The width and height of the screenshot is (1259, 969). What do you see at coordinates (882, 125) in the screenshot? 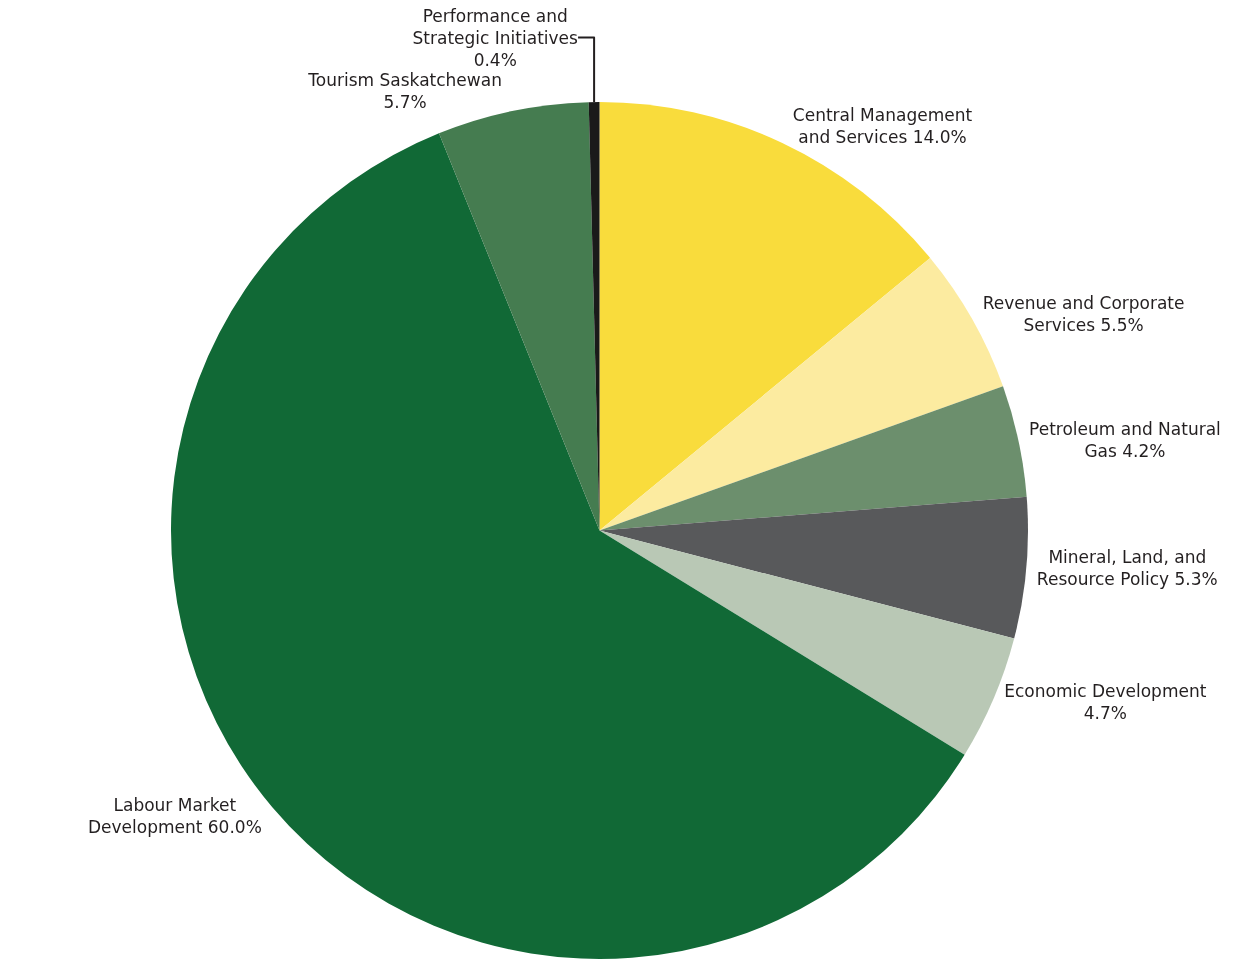
I see `slice-label: Central Management and Services 14.0%` at bounding box center [882, 125].